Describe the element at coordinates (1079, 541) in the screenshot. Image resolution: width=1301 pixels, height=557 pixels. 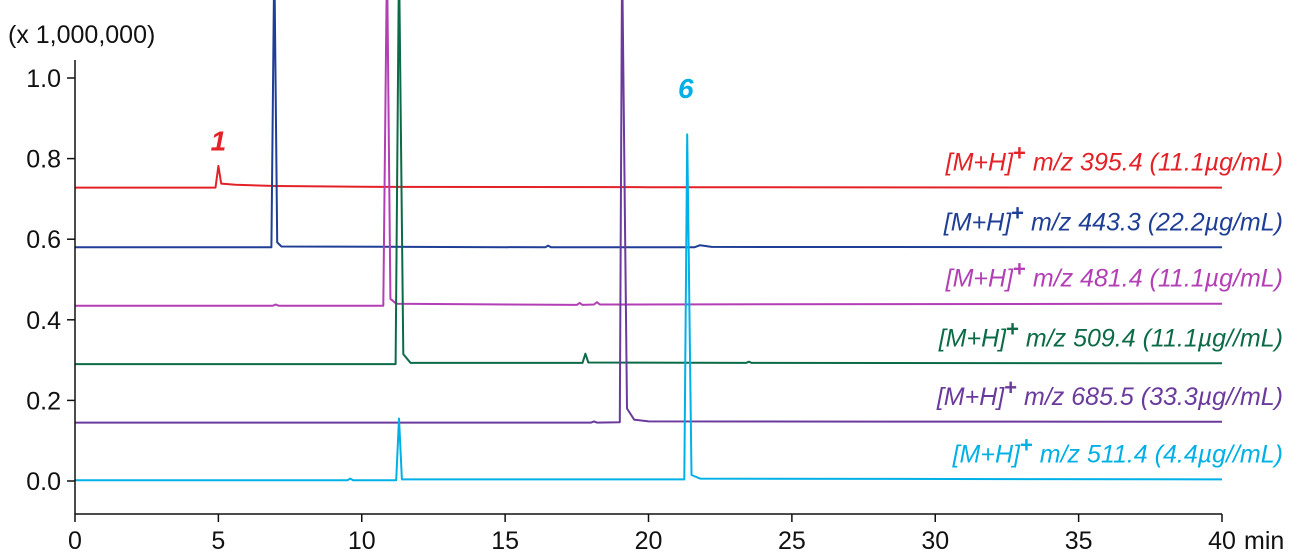
I see `x-tick-label: 35` at that location.